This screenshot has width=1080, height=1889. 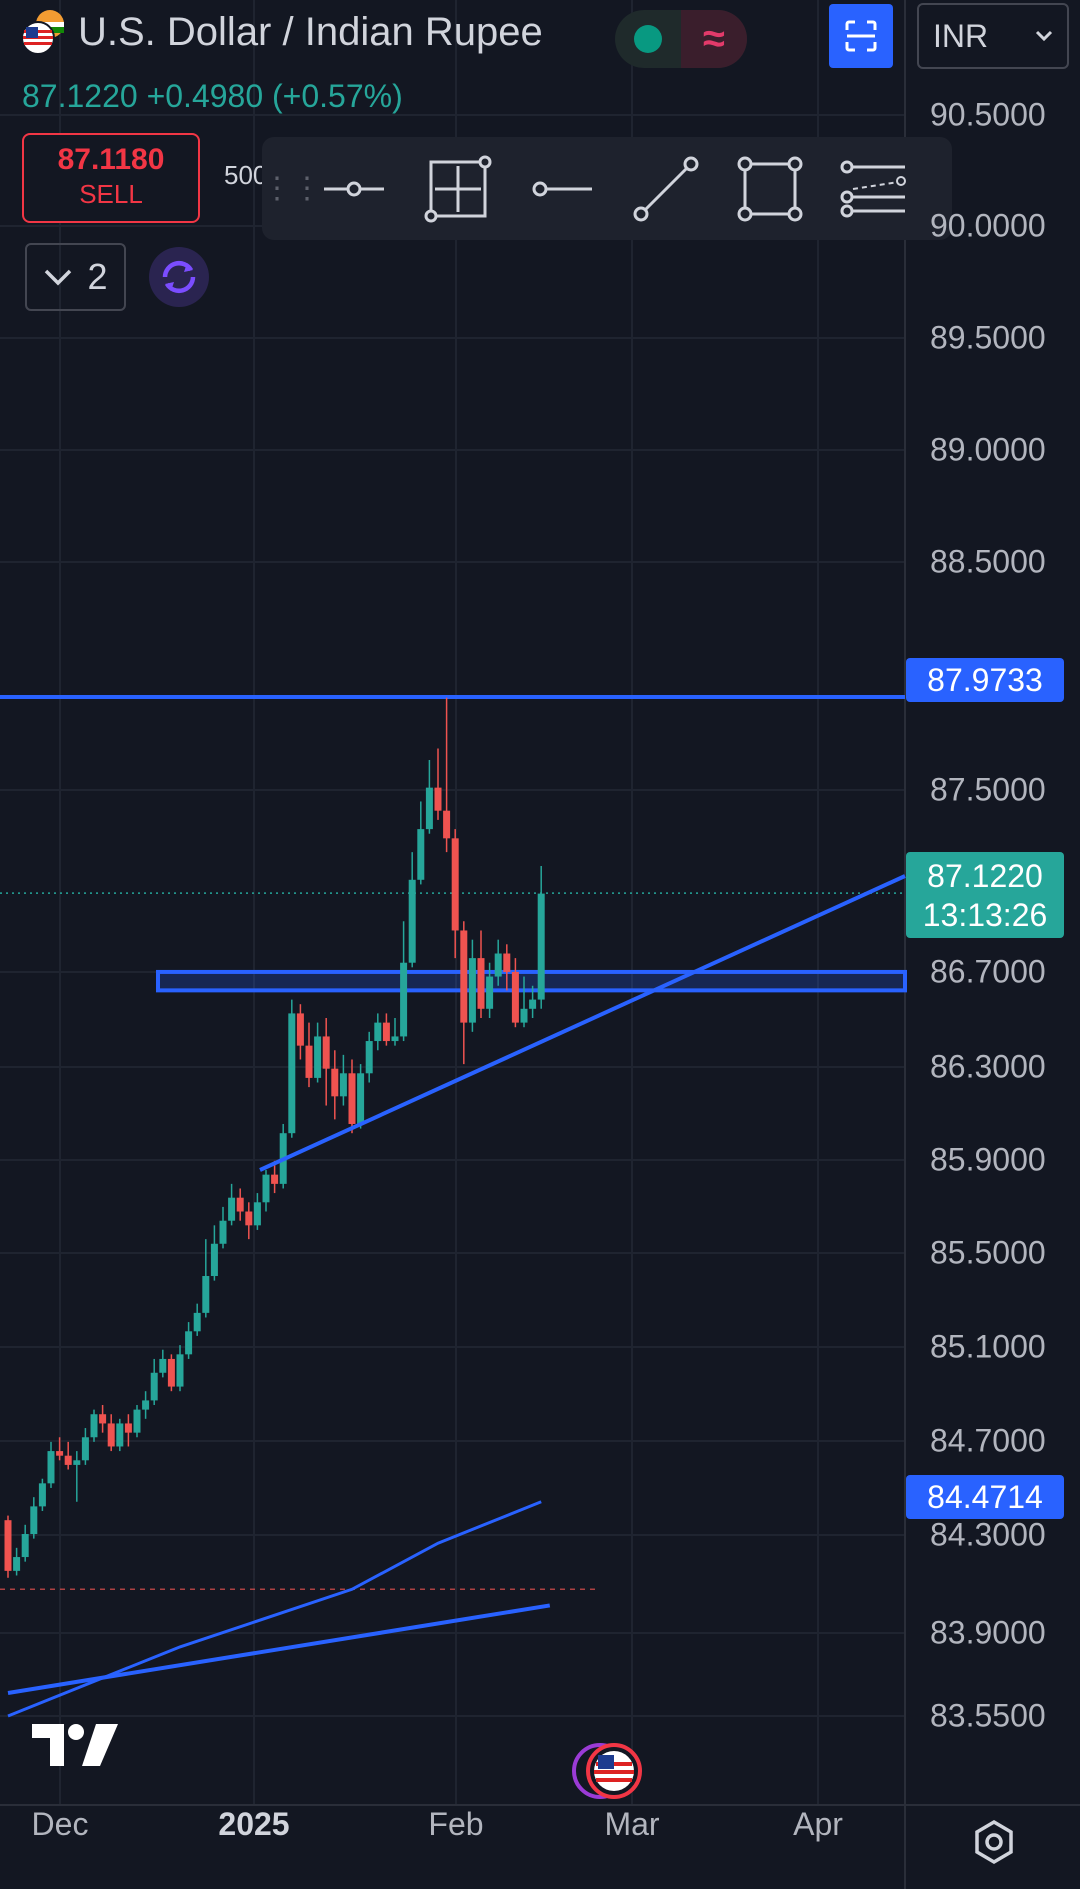 What do you see at coordinates (582, 1023) in the screenshot?
I see `support-trend-line` at bounding box center [582, 1023].